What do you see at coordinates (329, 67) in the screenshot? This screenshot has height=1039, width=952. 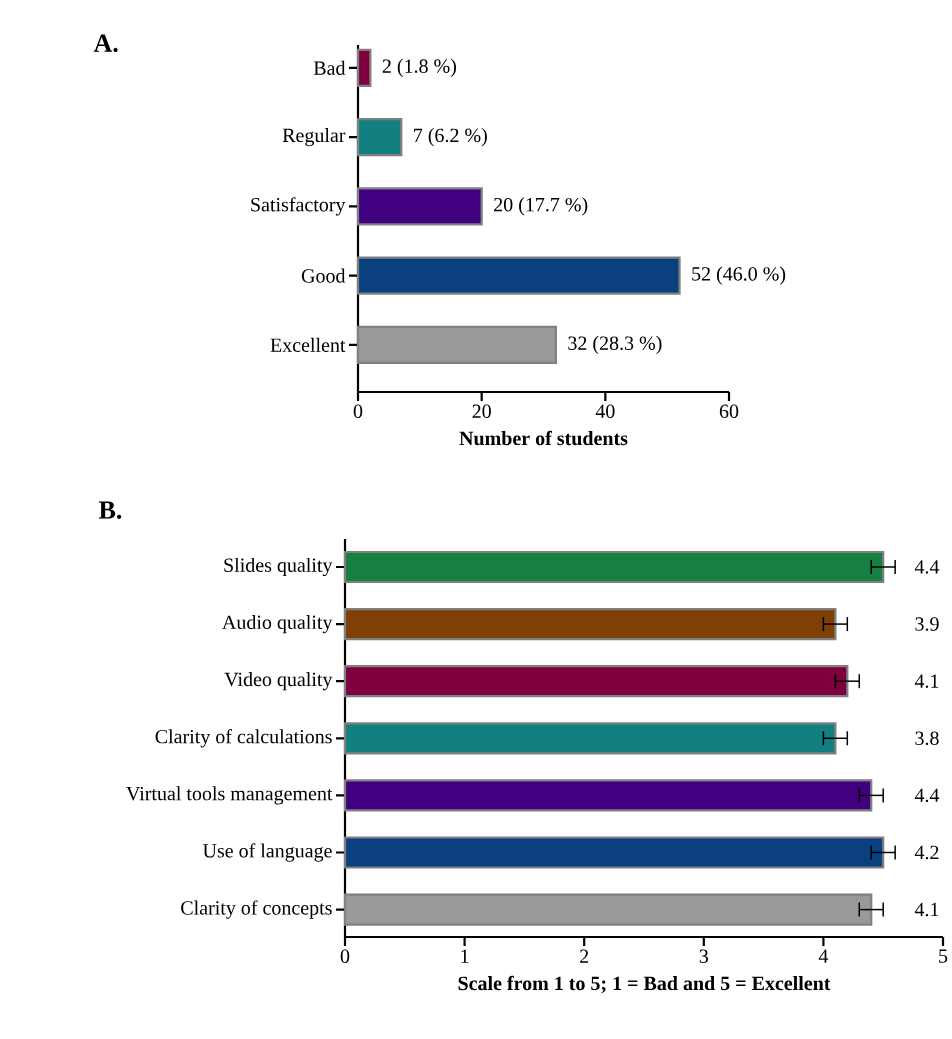 I see `y-tick-label: Bad` at bounding box center [329, 67].